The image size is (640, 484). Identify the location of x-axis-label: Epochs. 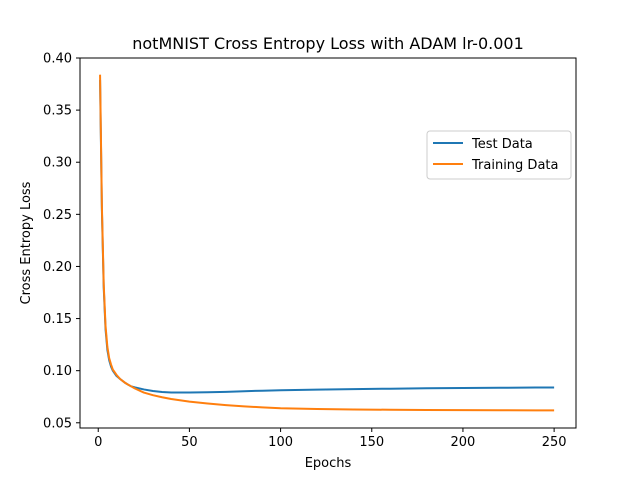
(328, 463).